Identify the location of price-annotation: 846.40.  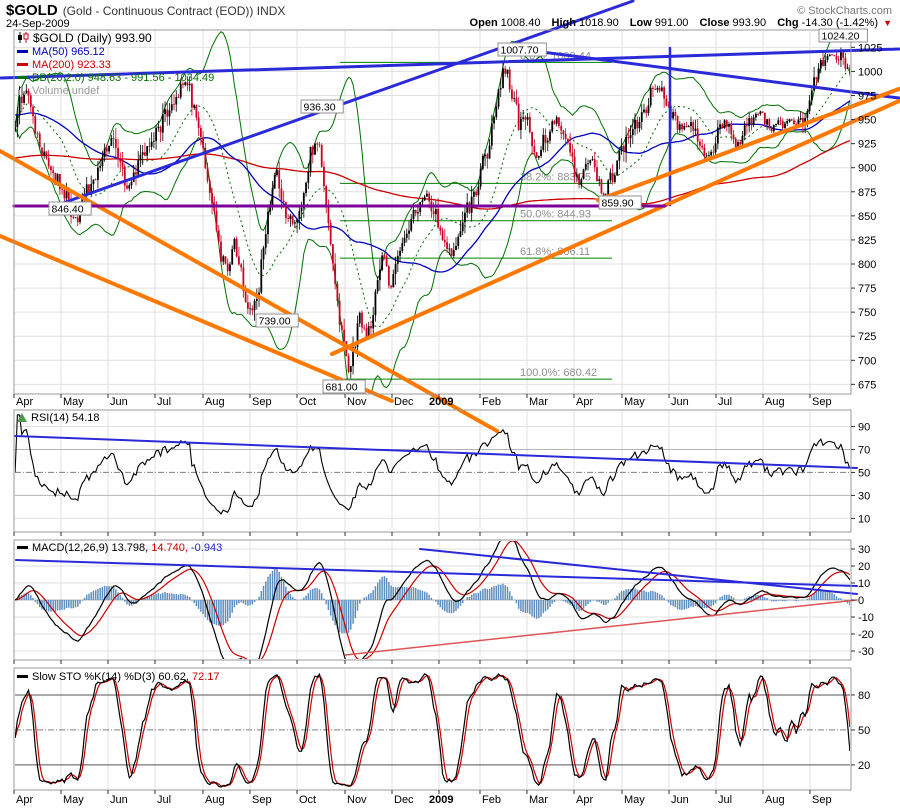
(68, 210).